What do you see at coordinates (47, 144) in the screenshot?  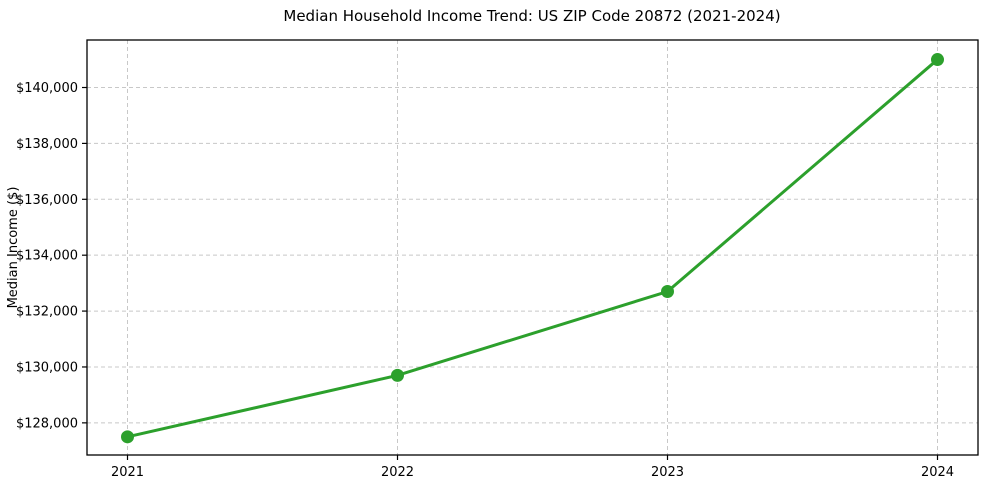 I see `y-tick-label: $138,000` at bounding box center [47, 144].